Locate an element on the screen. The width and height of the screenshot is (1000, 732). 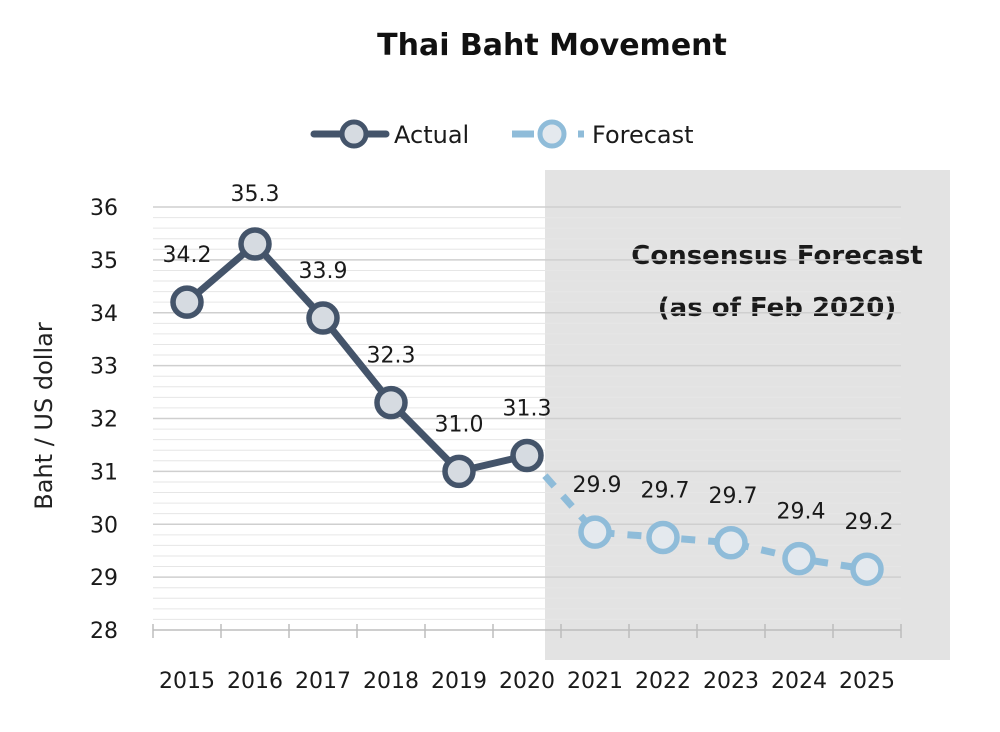
legend-marker-actual is located at coordinates (354, 134).